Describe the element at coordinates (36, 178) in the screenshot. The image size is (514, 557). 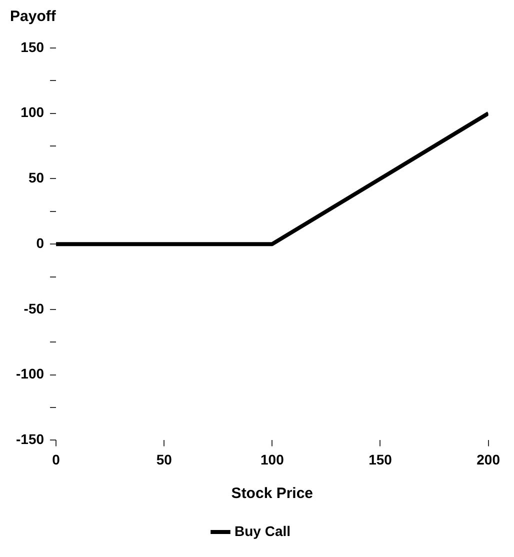
I see `y-tick-label: 50` at that location.